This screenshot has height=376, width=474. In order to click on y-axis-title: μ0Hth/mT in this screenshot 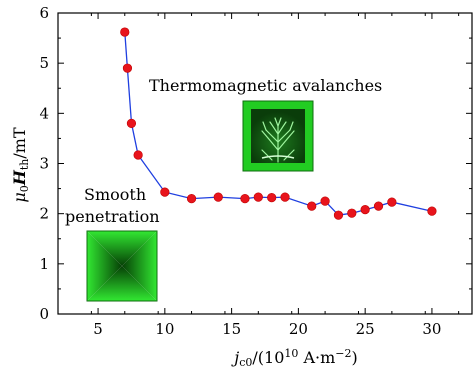, I will do `click(20, 165)`.